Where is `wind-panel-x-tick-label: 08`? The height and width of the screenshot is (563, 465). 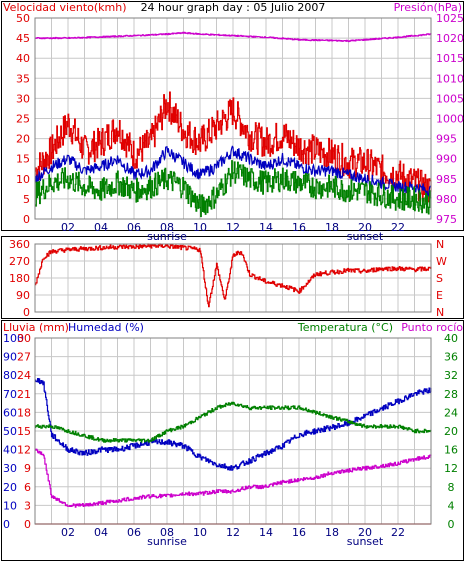 wind-panel-x-tick-label: 08 is located at coordinates (167, 227).